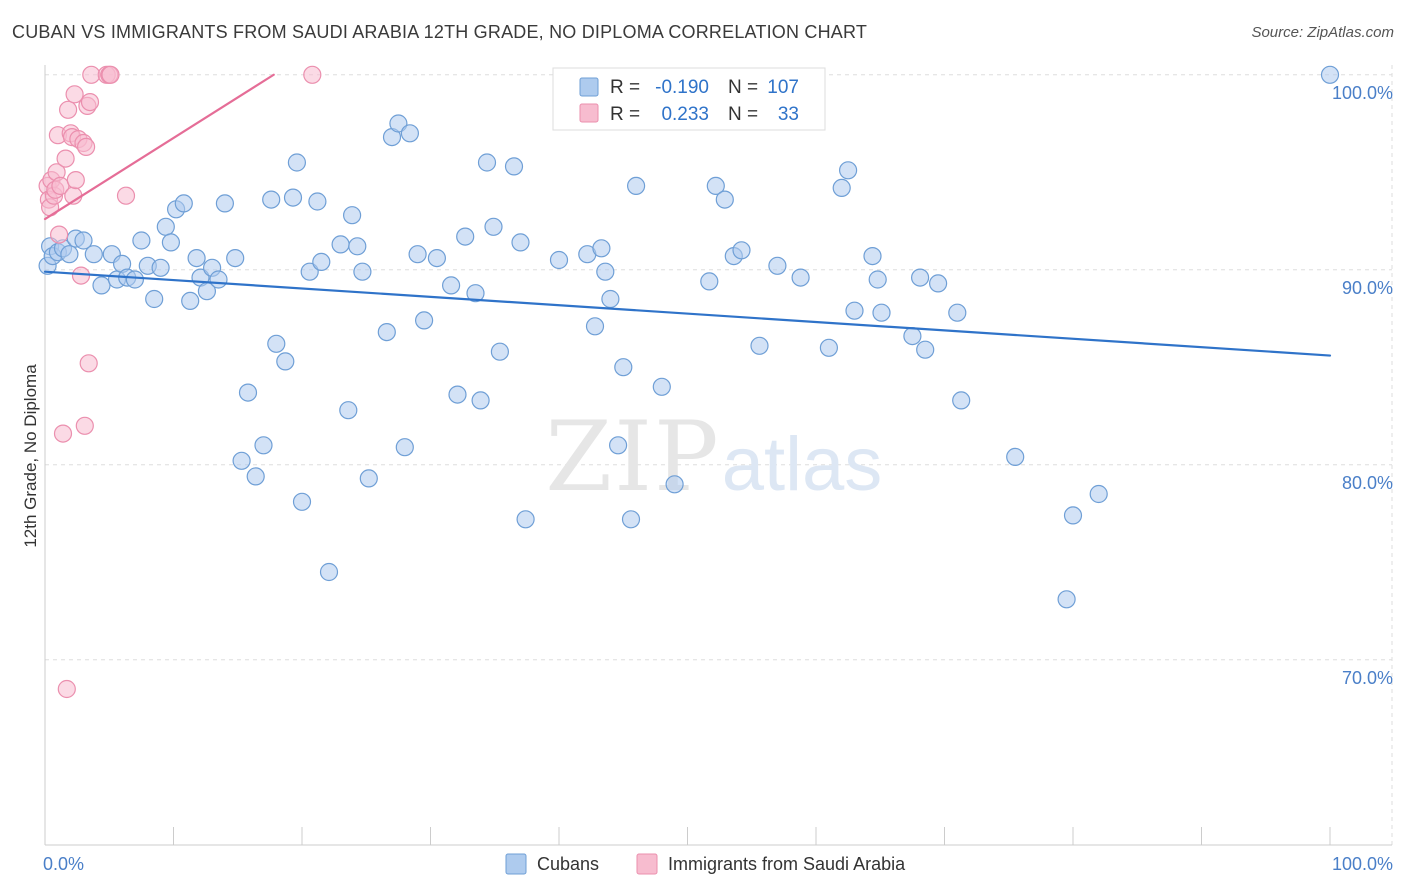  What do you see at coordinates (1322, 32) in the screenshot?
I see `source-label: Source: ZipAtlas.com` at bounding box center [1322, 32].